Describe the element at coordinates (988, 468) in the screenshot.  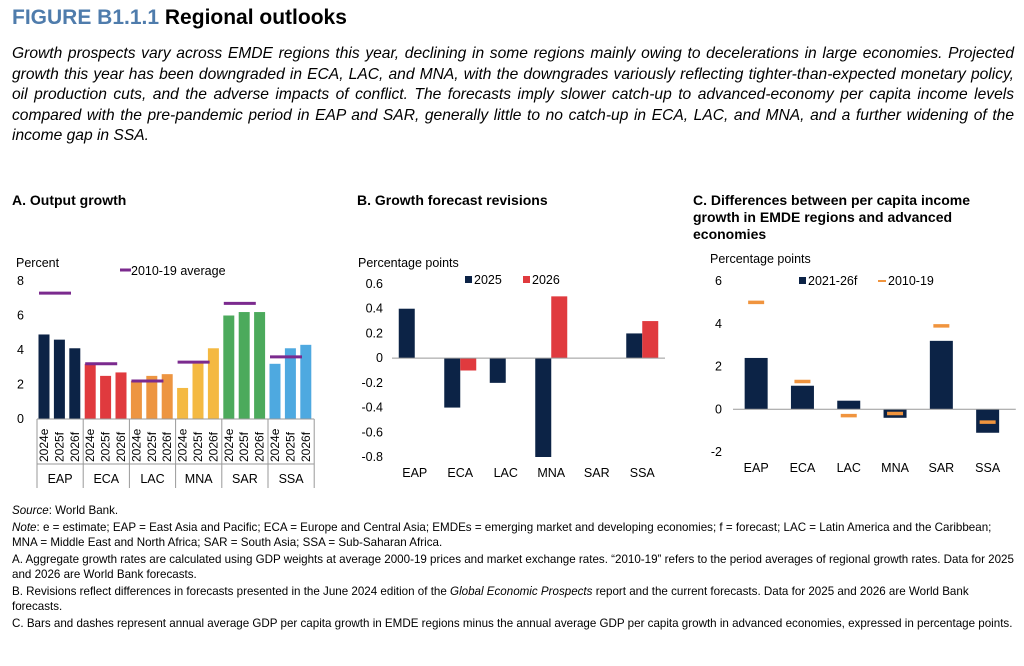
I see `panel-c-xtick: SSA` at that location.